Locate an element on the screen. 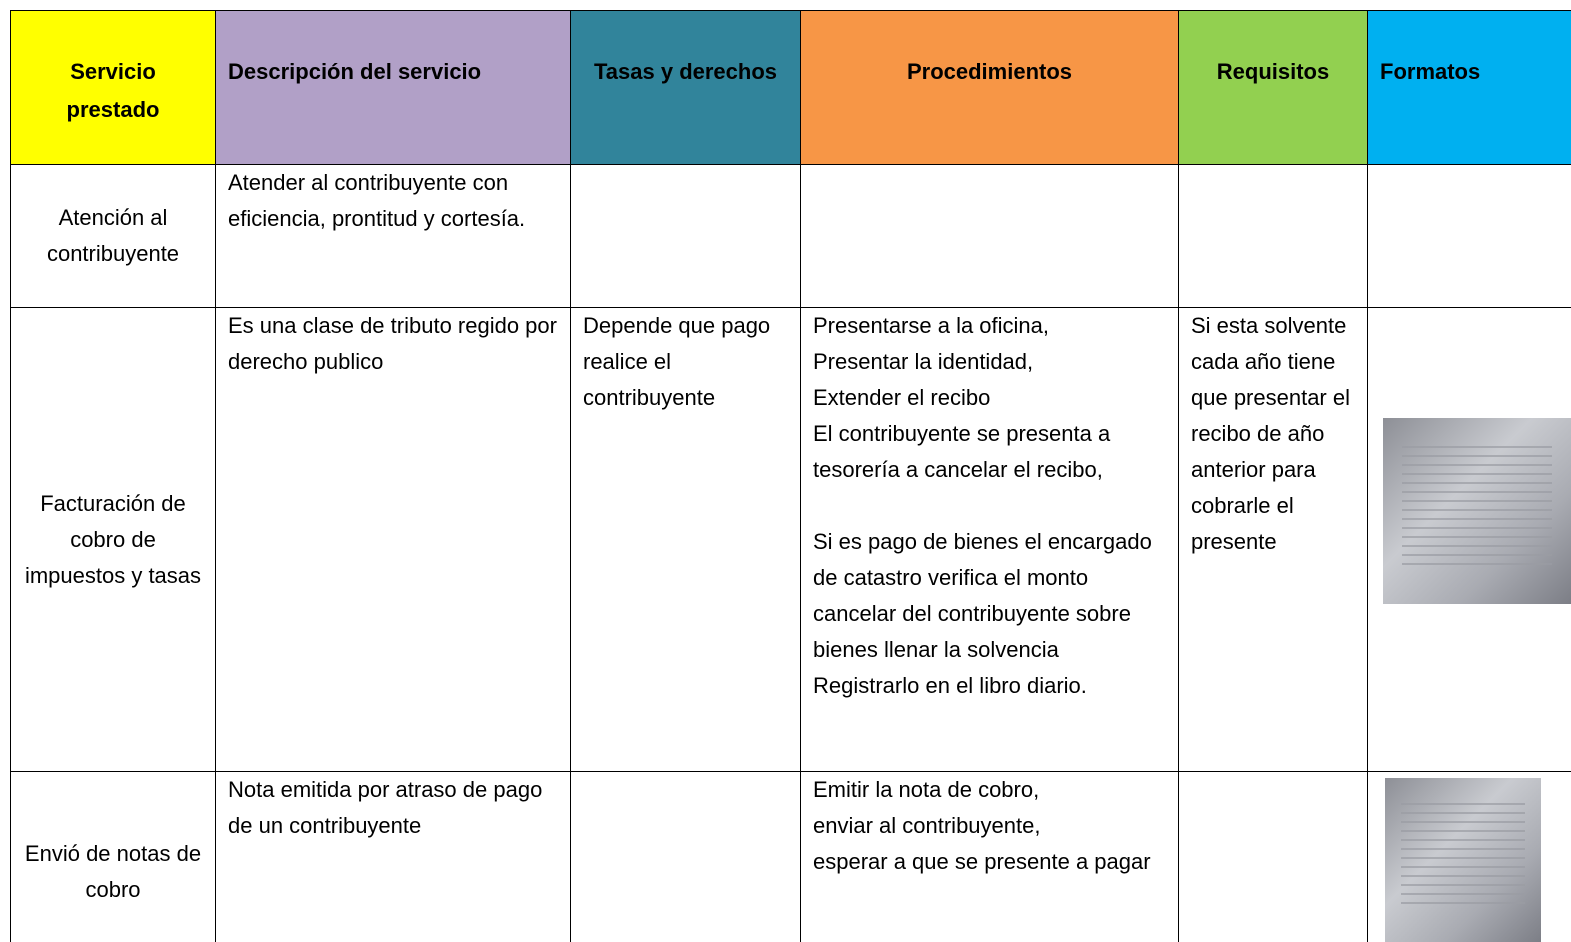  column-header: Formatos is located at coordinates (1469, 87).